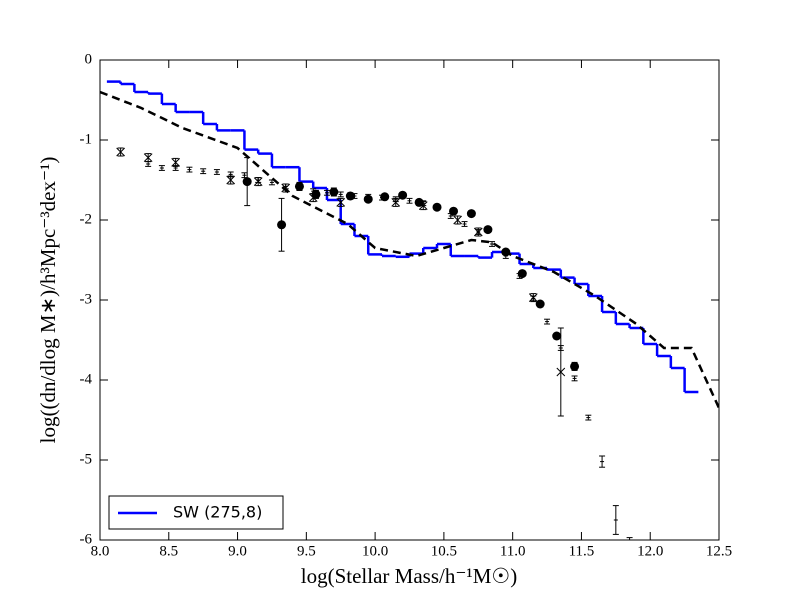 The height and width of the screenshot is (600, 800). What do you see at coordinates (650, 551) in the screenshot?
I see `x-tick-label: 12.0` at bounding box center [650, 551].